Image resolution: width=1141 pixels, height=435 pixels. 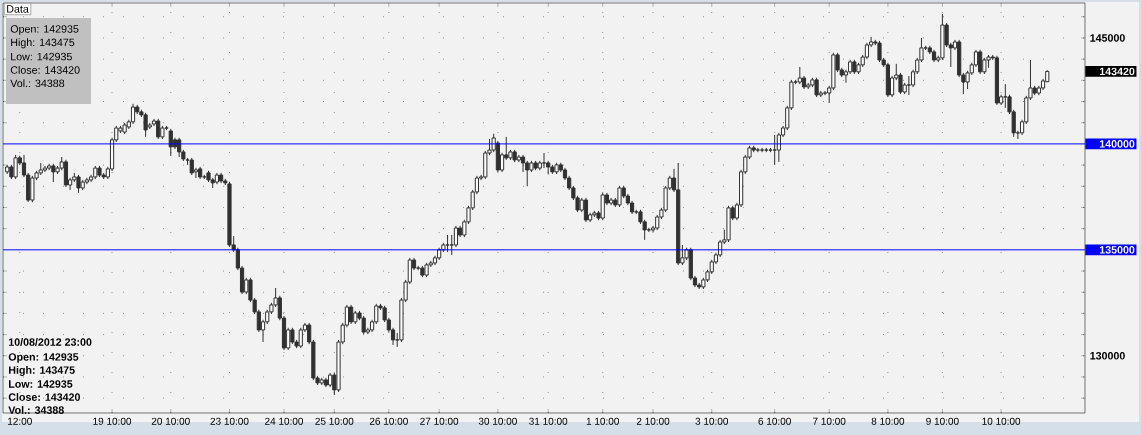 I want to click on x-tick-label: 8 10:00, so click(x=888, y=421).